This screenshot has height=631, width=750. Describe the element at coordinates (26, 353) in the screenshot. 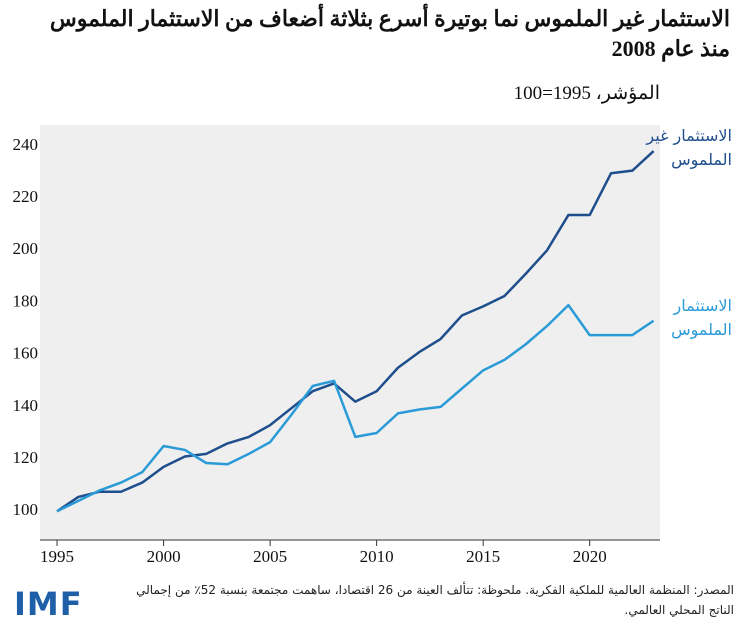

I see `y-tick-label: 160` at that location.